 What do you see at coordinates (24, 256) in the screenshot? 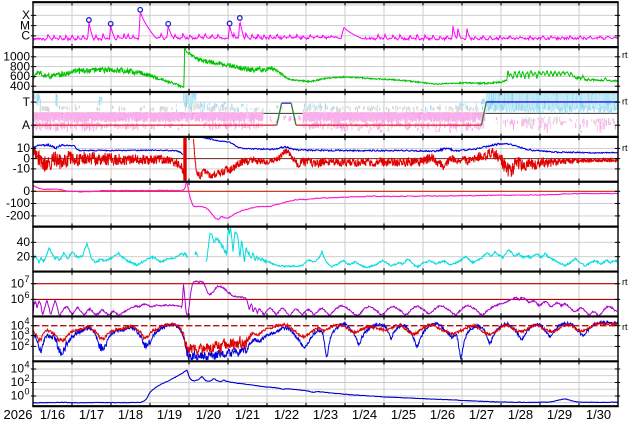
I see `svg-text: 20` at bounding box center [24, 256].